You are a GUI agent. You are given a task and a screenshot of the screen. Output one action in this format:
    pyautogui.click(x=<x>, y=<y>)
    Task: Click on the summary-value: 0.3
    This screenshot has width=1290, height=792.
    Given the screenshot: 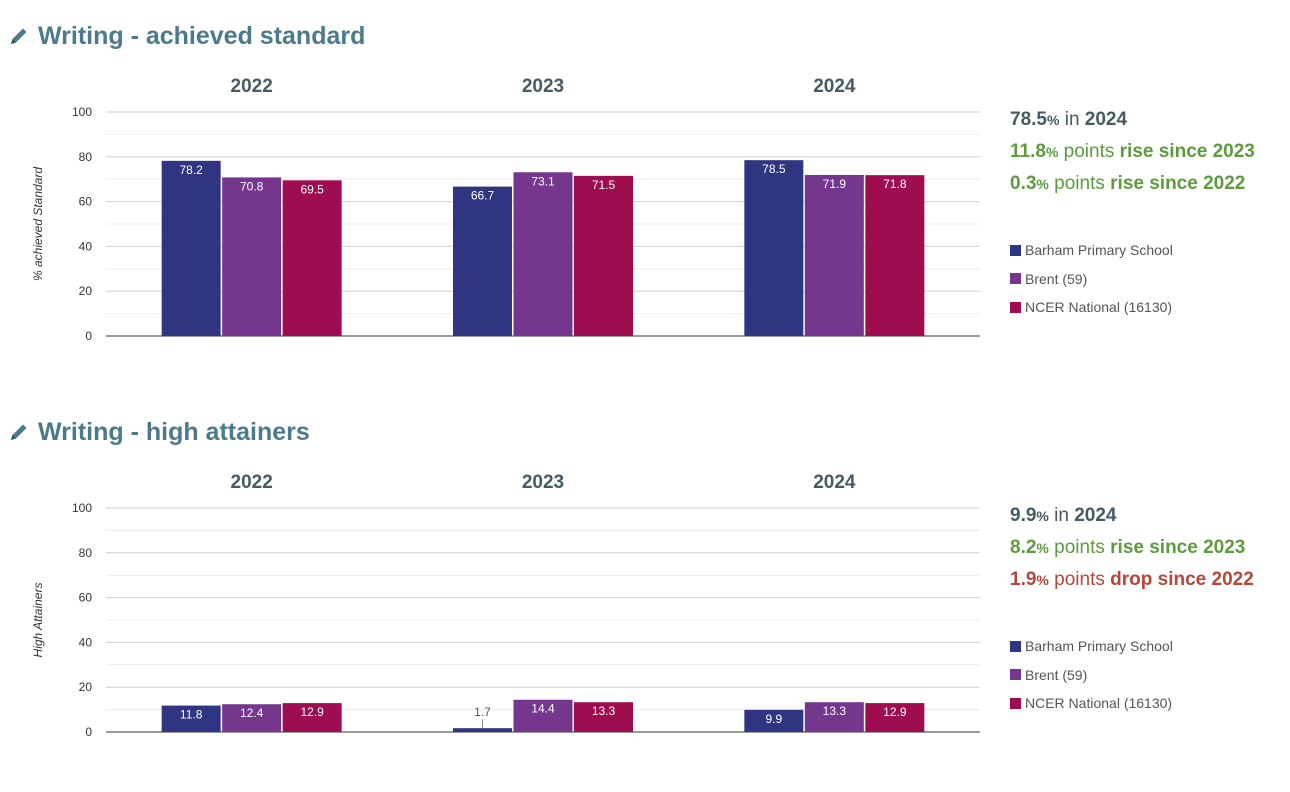 What is the action you would take?
    pyautogui.click(x=1023, y=183)
    